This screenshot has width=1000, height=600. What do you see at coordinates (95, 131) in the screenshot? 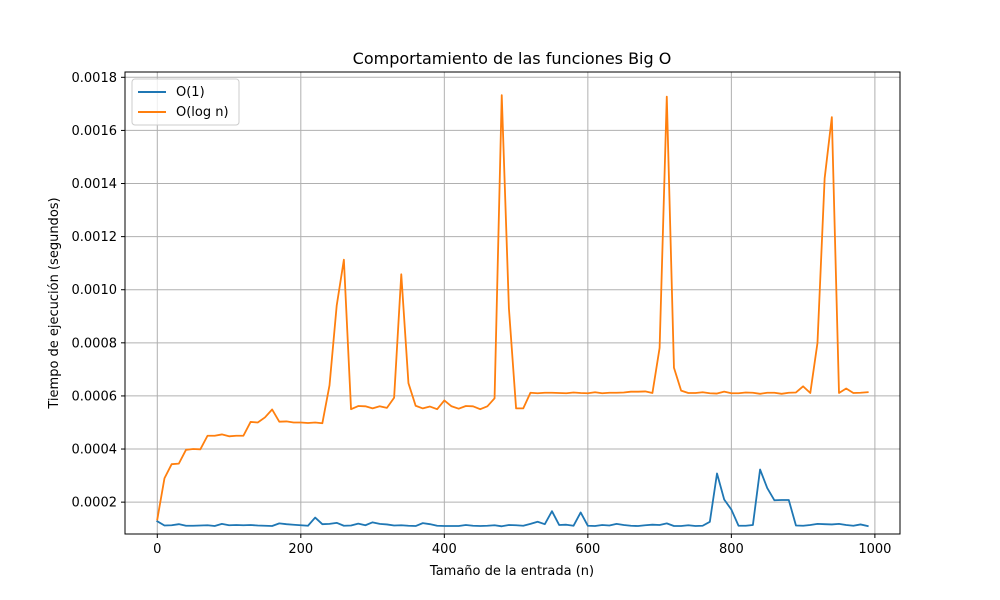
I see `y-tick-label: 0.0016` at bounding box center [95, 131].